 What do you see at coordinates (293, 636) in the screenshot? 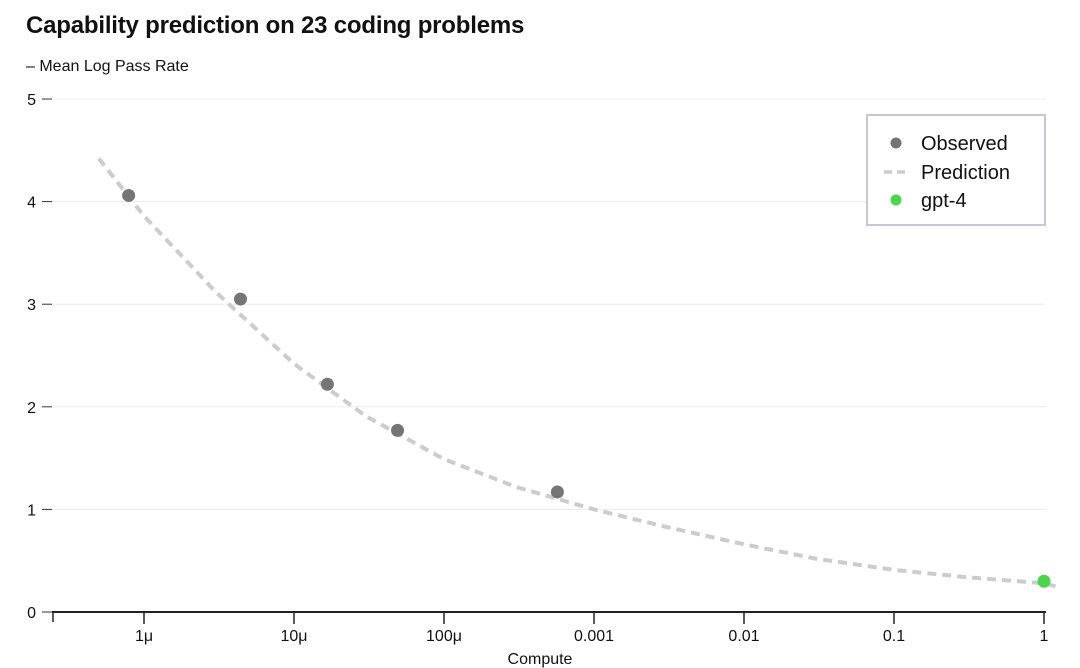
I see `x-tick-label: 10μ` at bounding box center [293, 636].